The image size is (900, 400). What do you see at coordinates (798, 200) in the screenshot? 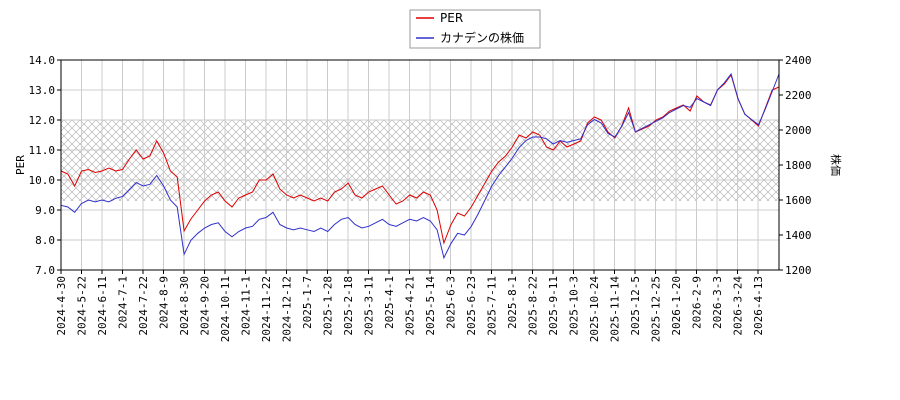
I see `y2-tick-label: 1600` at bounding box center [798, 200].